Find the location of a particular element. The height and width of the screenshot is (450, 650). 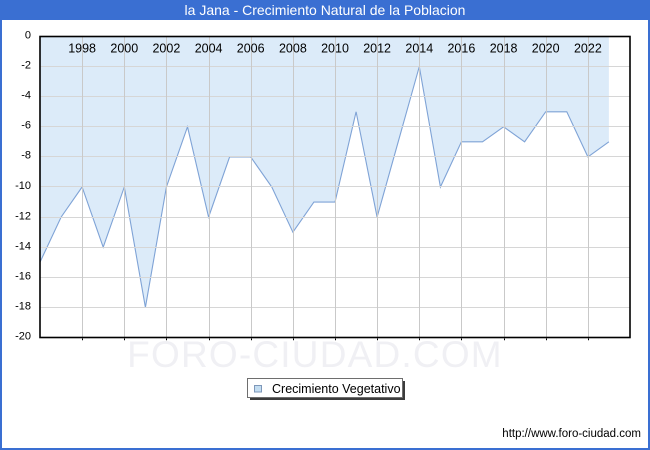

svg-text: 0 is located at coordinates (28, 36).